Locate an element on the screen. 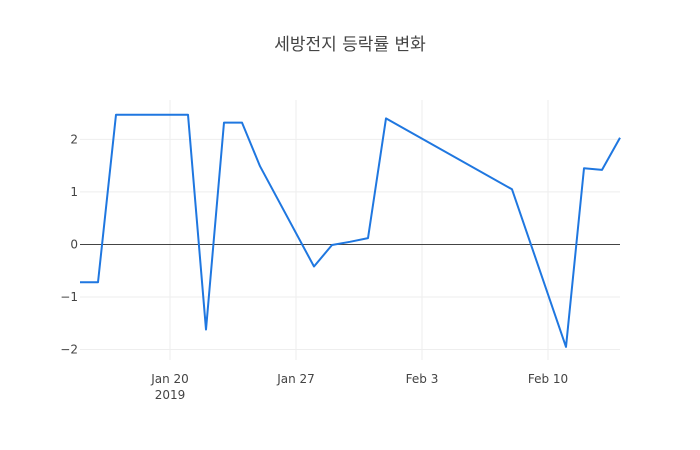 The image size is (700, 450). x-tick-label: Jan 27 is located at coordinates (295, 379).